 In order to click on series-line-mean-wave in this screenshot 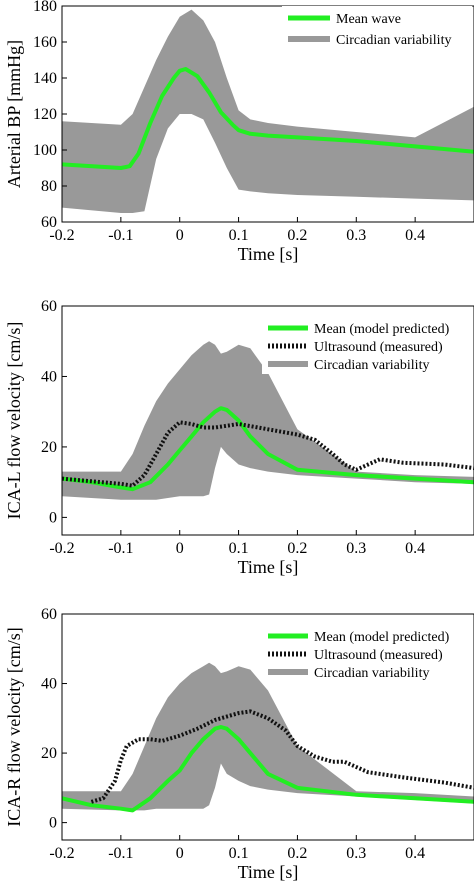, I will do `click(268, 118)`.